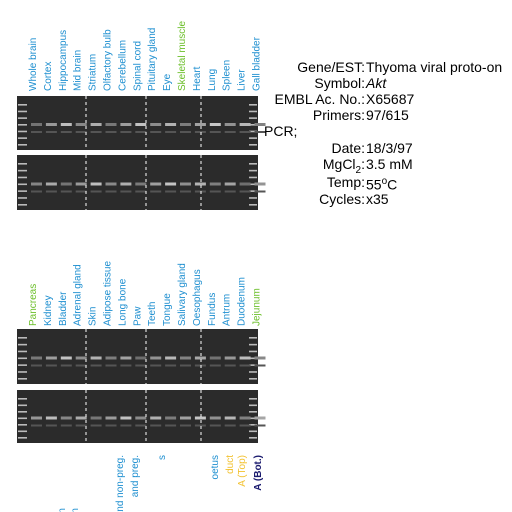 Image resolution: width=512 pixels, height=512 pixels. Describe the element at coordinates (258, 473) in the screenshot. I see `lane-label: A (Bot.)` at that location.